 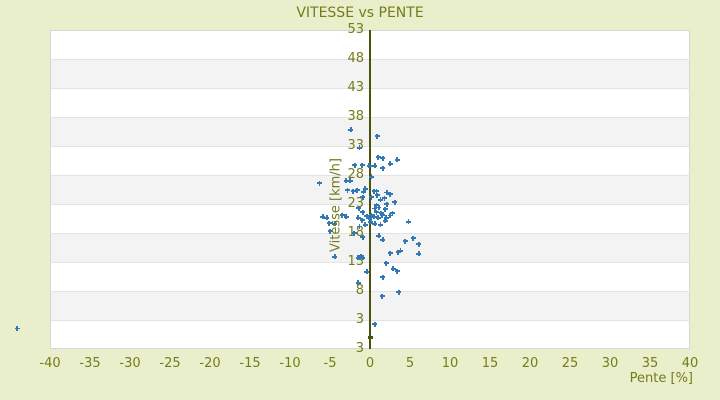 I want to click on x-tick-label: 10, so click(x=450, y=363).